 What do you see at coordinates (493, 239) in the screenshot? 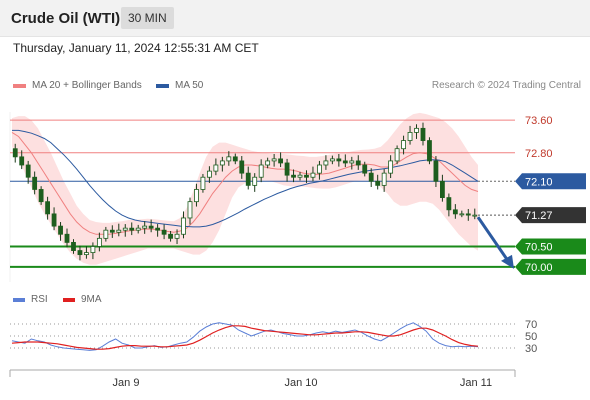
I see `forecast-arrow-shaft` at bounding box center [493, 239].